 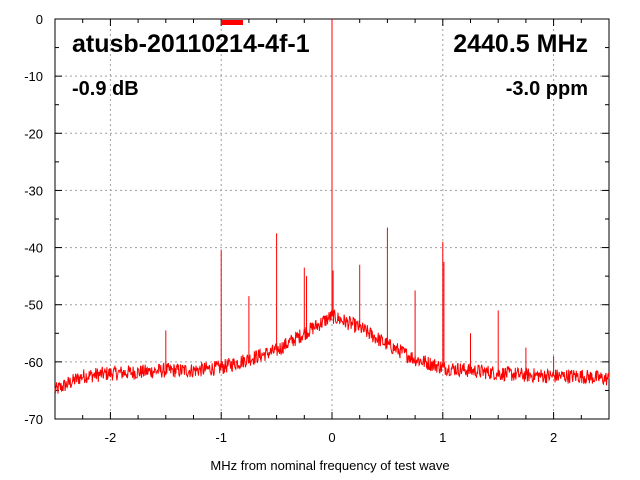 What do you see at coordinates (105, 89) in the screenshot?
I see `gain-label: -0.9 dB` at bounding box center [105, 89].